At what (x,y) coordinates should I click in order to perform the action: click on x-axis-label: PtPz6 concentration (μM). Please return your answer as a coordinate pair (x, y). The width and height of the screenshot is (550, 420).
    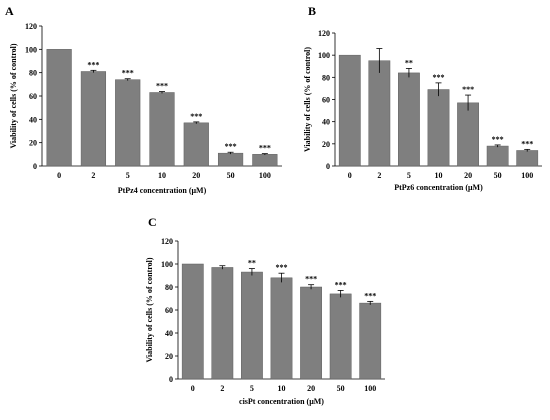
    Looking at the image, I should click on (438, 187).